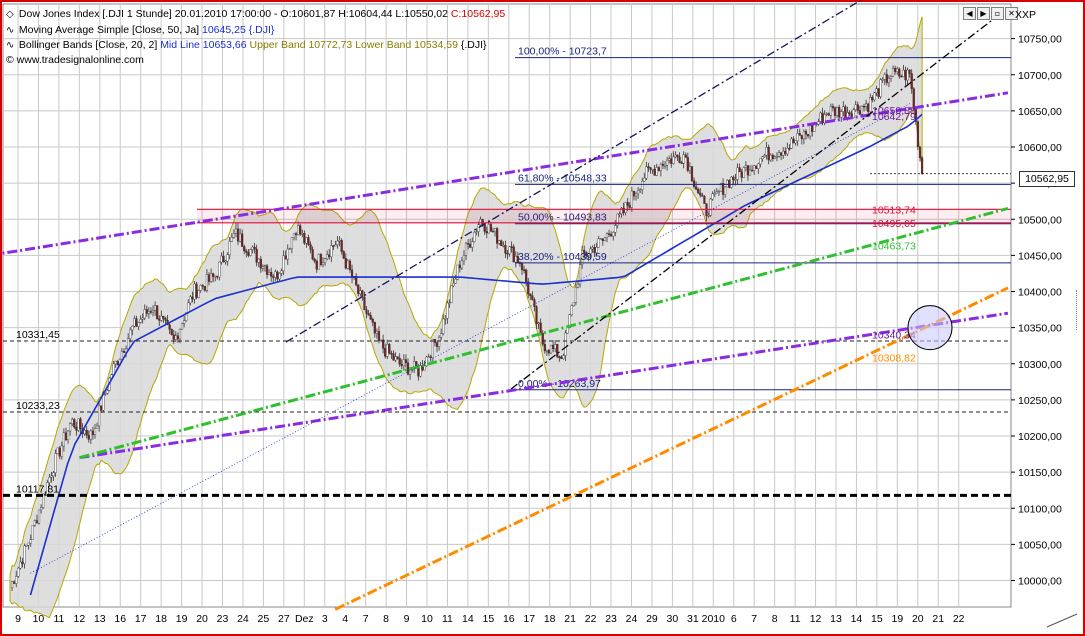 Image resolution: width=1085 pixels, height=636 pixels. Describe the element at coordinates (1040, 148) in the screenshot. I see `y-tick-label: 10600,00` at that location.